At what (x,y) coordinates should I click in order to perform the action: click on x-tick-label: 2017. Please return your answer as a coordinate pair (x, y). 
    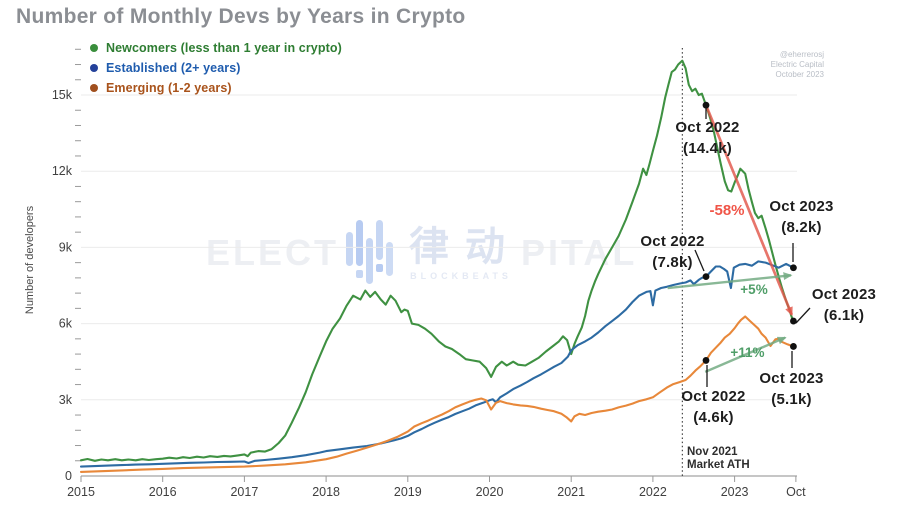
    Looking at the image, I should click on (244, 492).